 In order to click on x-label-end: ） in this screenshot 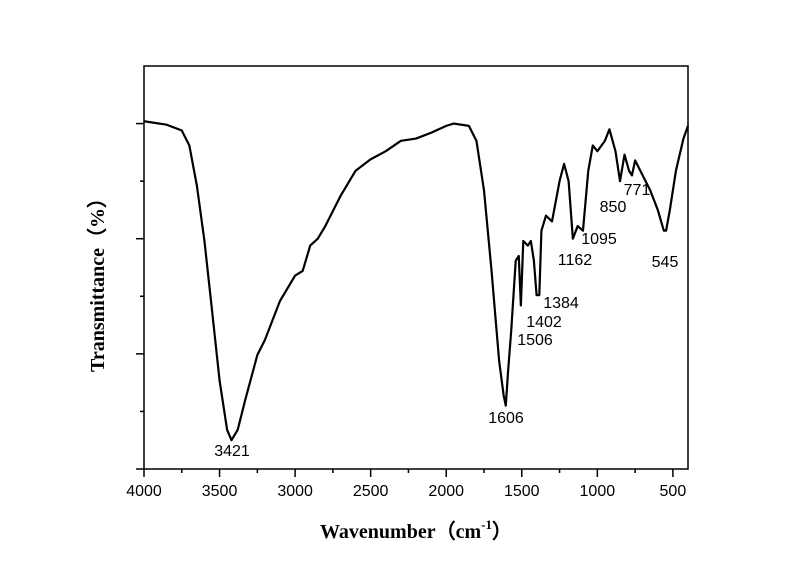, I will do `click(502, 531)`.